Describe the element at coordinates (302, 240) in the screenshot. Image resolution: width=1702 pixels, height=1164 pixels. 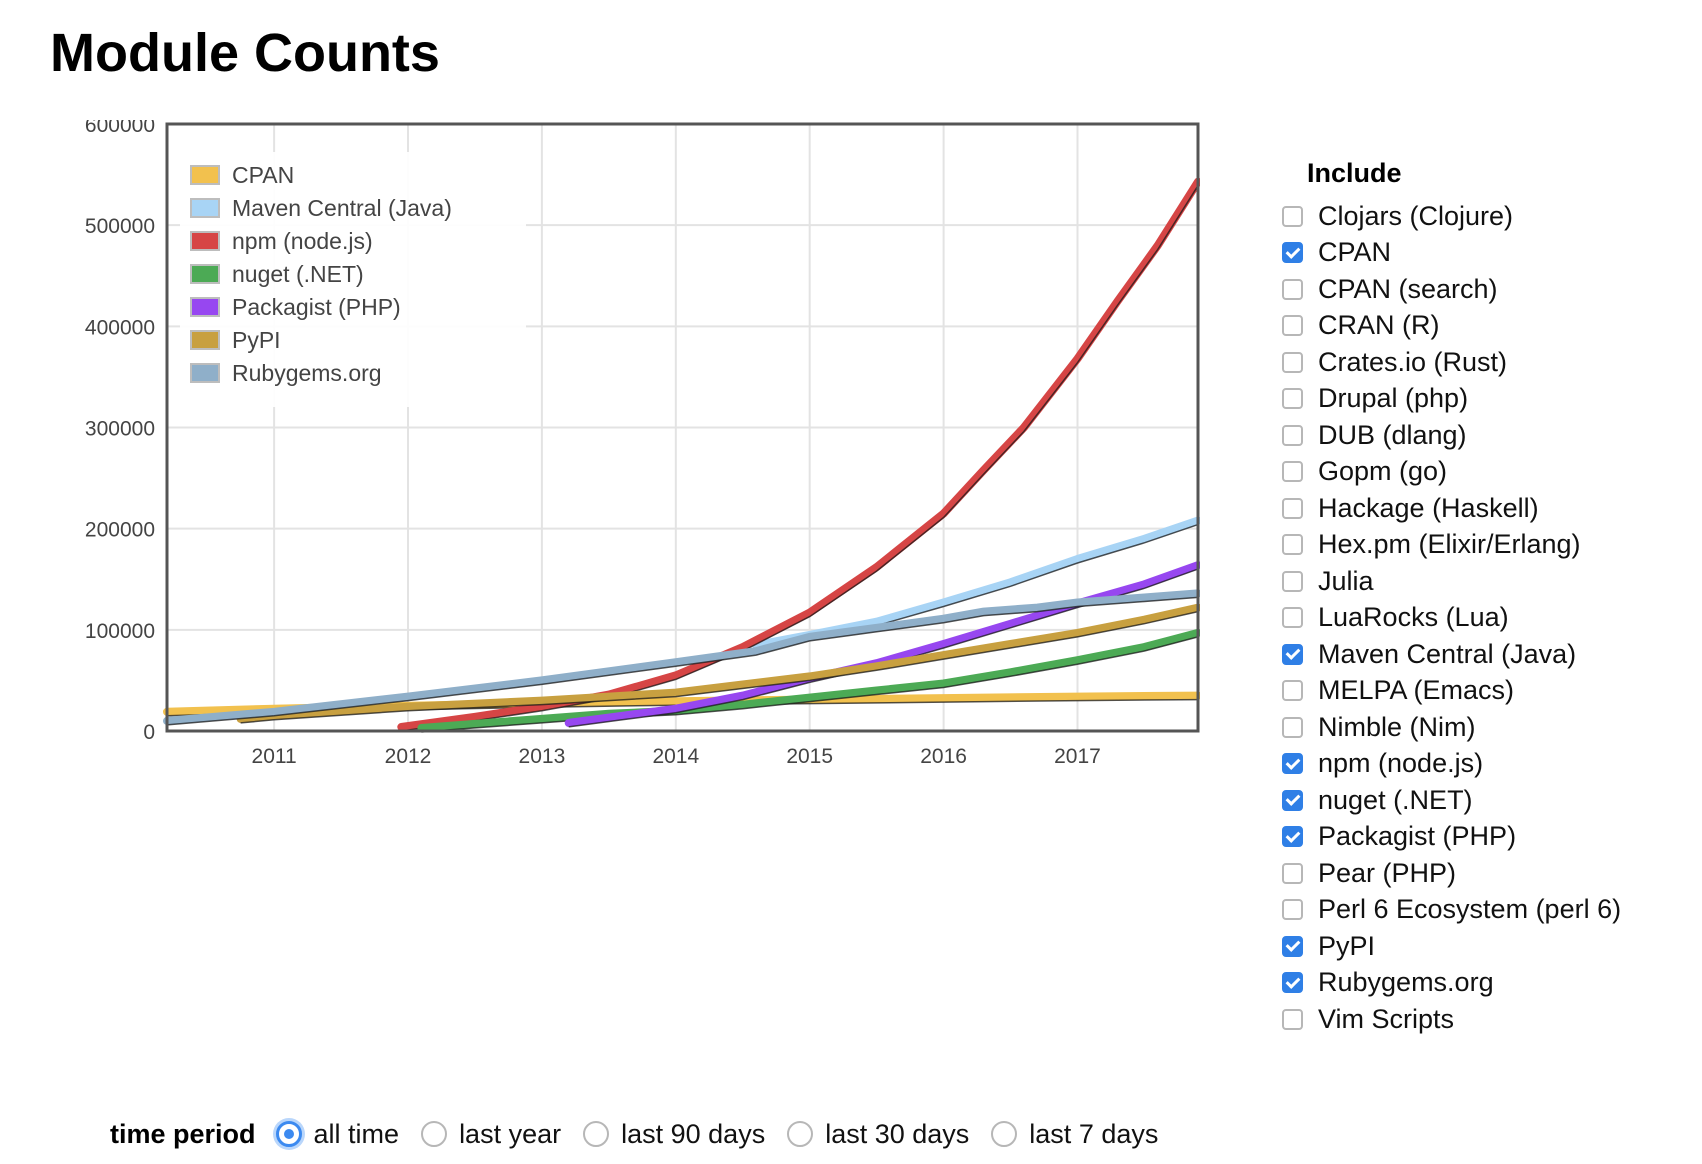
I see `legend-label: npm (node.js)` at that location.